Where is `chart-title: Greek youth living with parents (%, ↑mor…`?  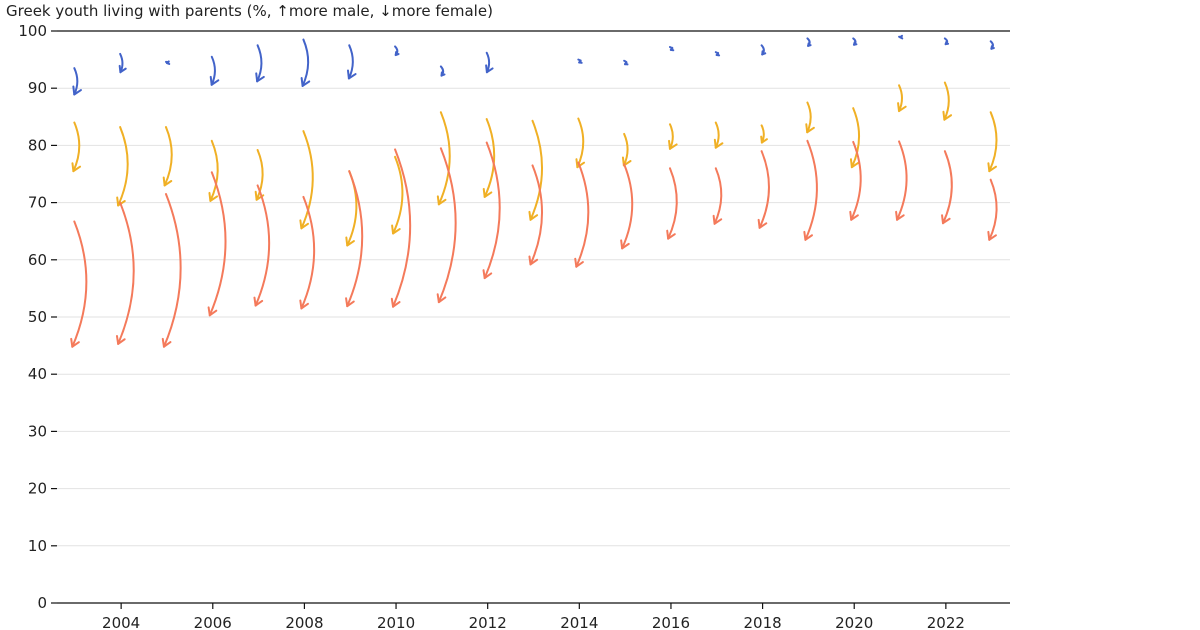
chart-title: Greek youth living with parents (%, ↑mor… is located at coordinates (249, 11).